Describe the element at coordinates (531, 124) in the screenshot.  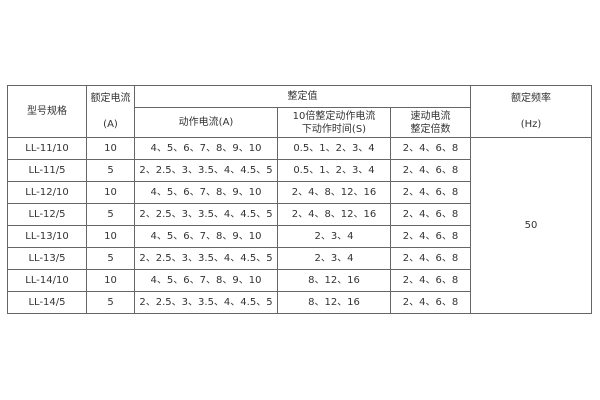
I see `header-rated-frequency-unit: (Hz)` at that location.